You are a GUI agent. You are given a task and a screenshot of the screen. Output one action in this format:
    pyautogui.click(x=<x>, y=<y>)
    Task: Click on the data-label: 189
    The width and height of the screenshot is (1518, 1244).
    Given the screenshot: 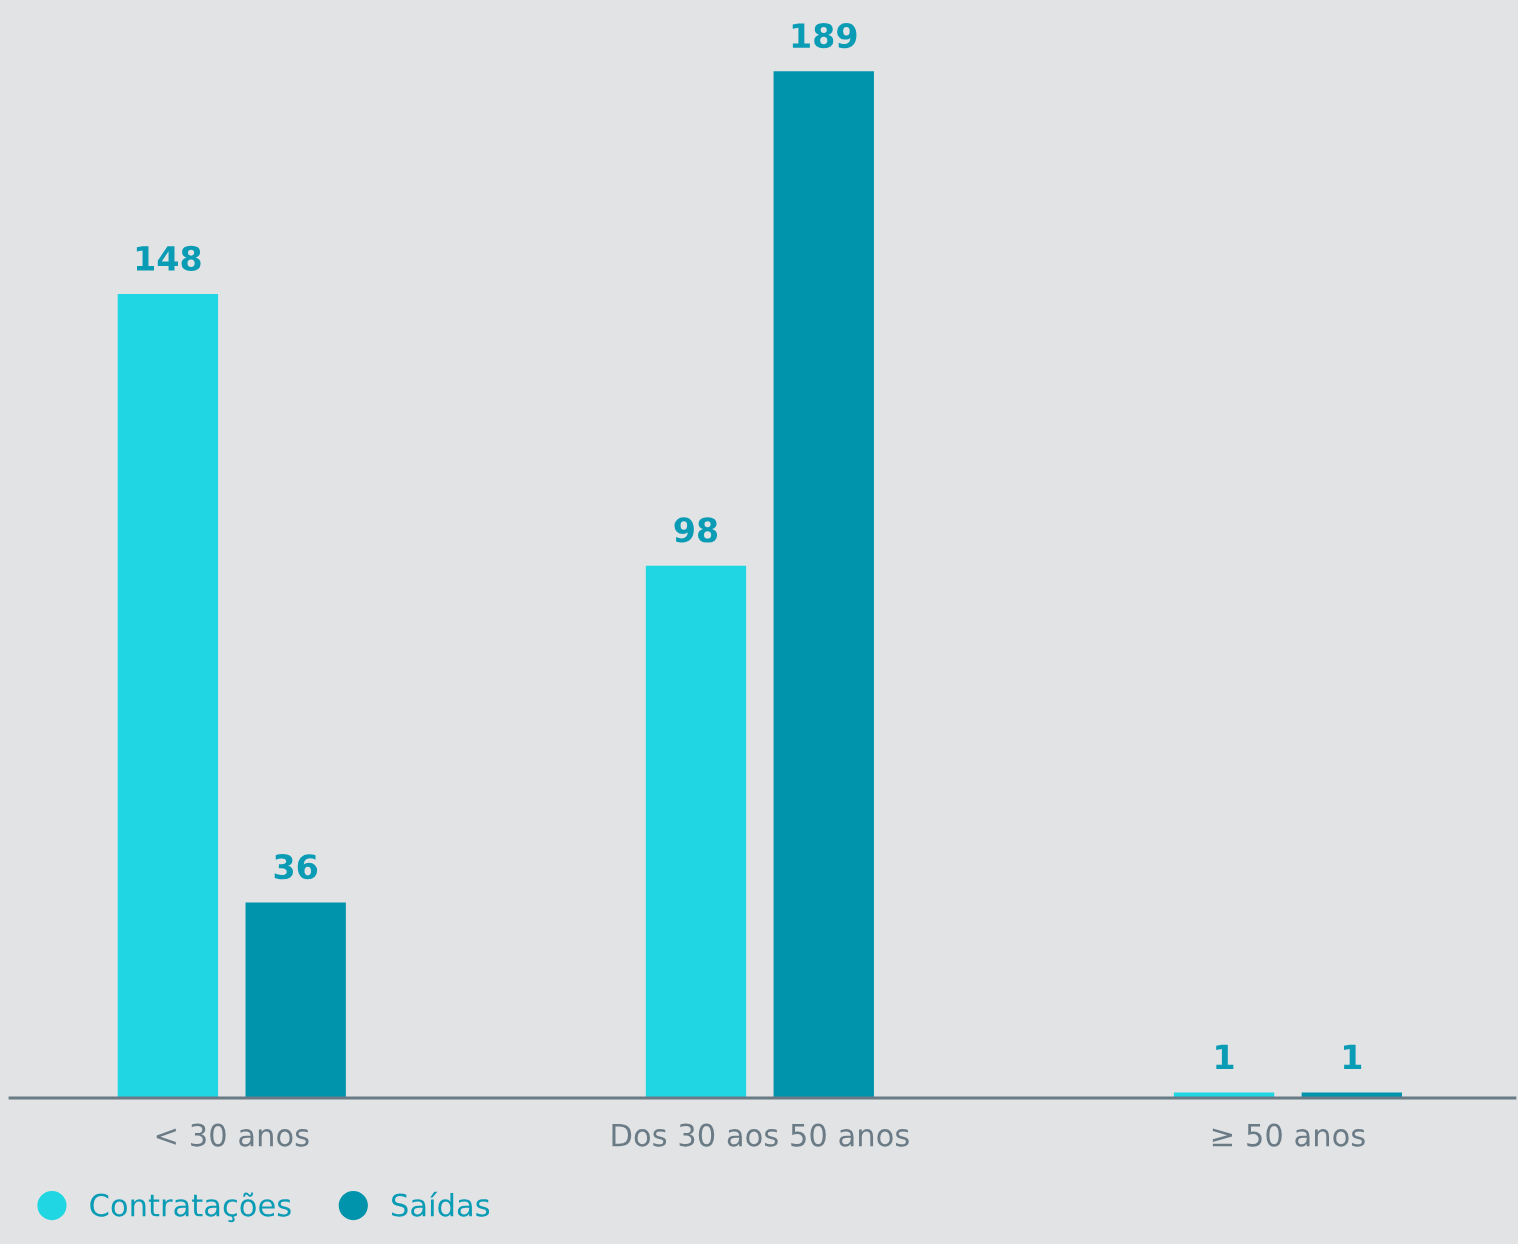 What is the action you would take?
    pyautogui.click(x=824, y=35)
    